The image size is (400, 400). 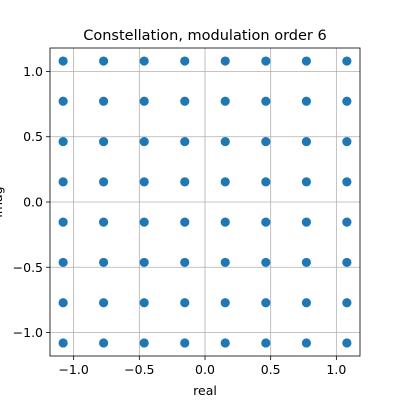 I want to click on x-axis-ticks: −1.0 −0.5 0.0 0.5 1.0, so click(x=202, y=366).